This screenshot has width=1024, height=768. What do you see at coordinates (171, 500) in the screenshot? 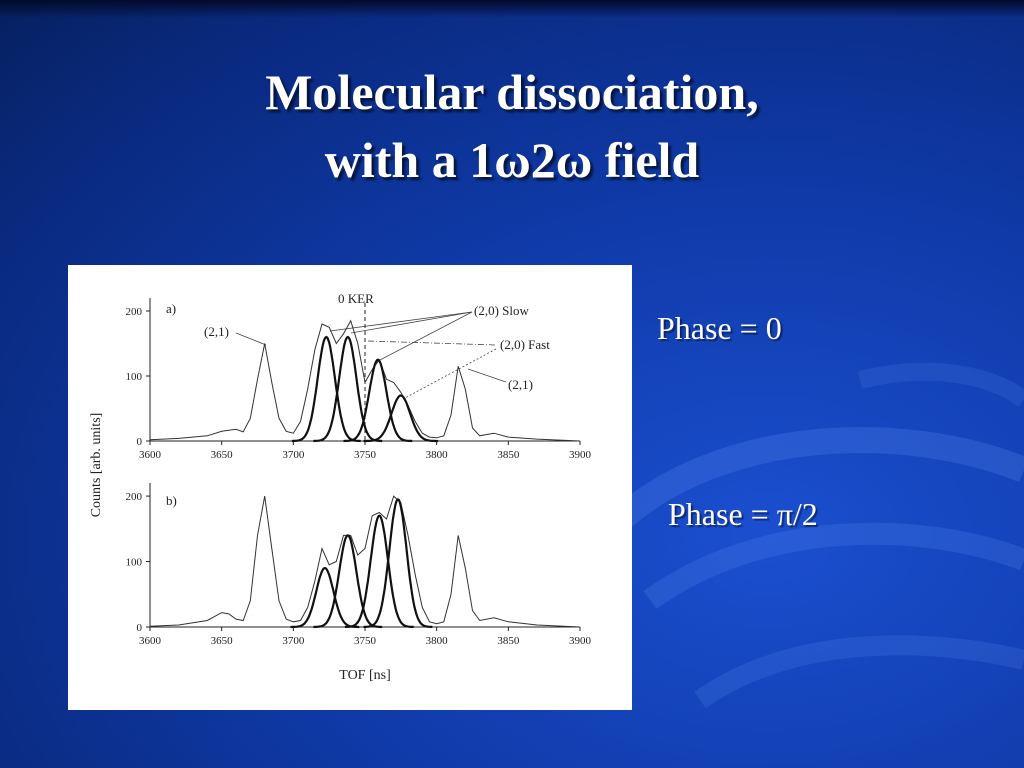
I see `panel-b-label: b)` at bounding box center [171, 500].